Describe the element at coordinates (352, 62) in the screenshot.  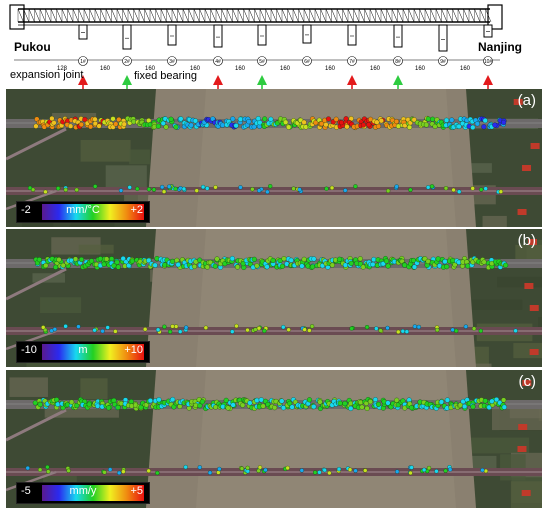
I see `pier-id-label: 7#` at that location.